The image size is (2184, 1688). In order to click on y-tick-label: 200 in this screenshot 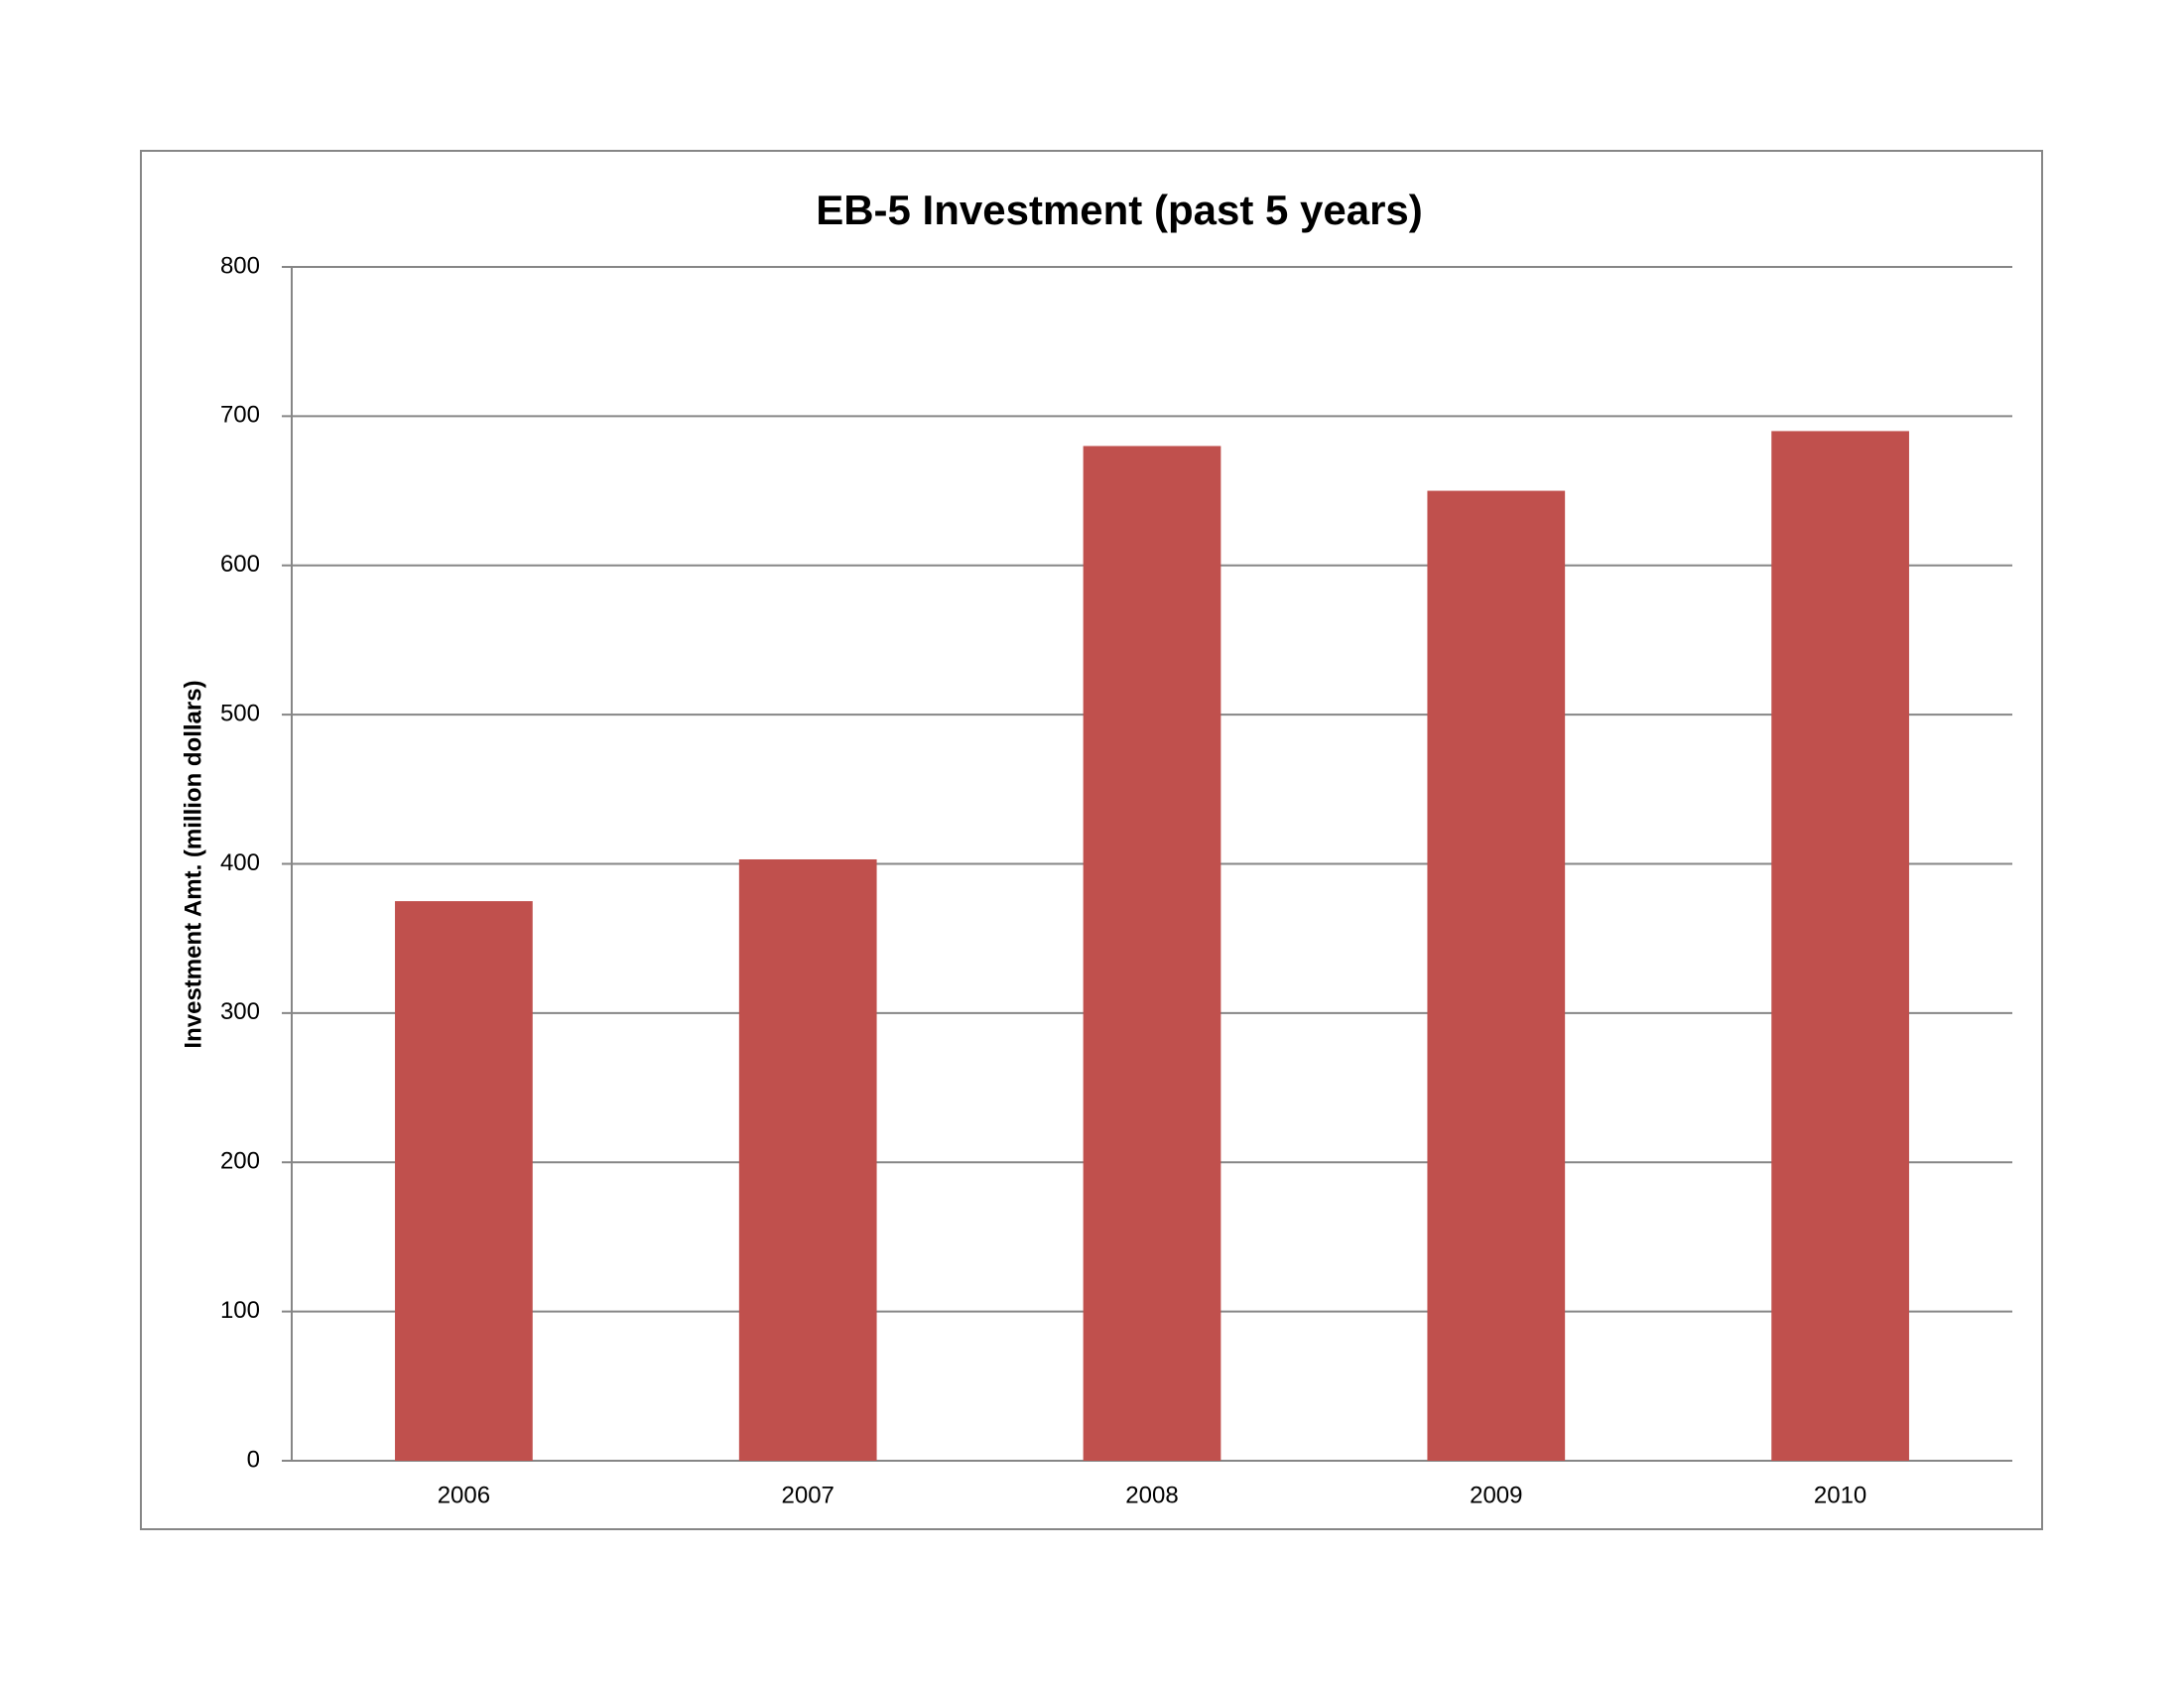, I will do `click(240, 1161)`.